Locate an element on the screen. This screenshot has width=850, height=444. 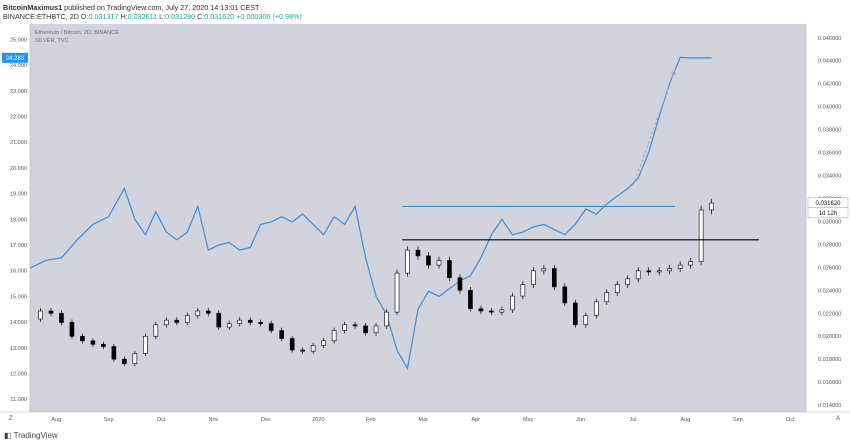
time-tick-label: Apr is located at coordinates (475, 420).